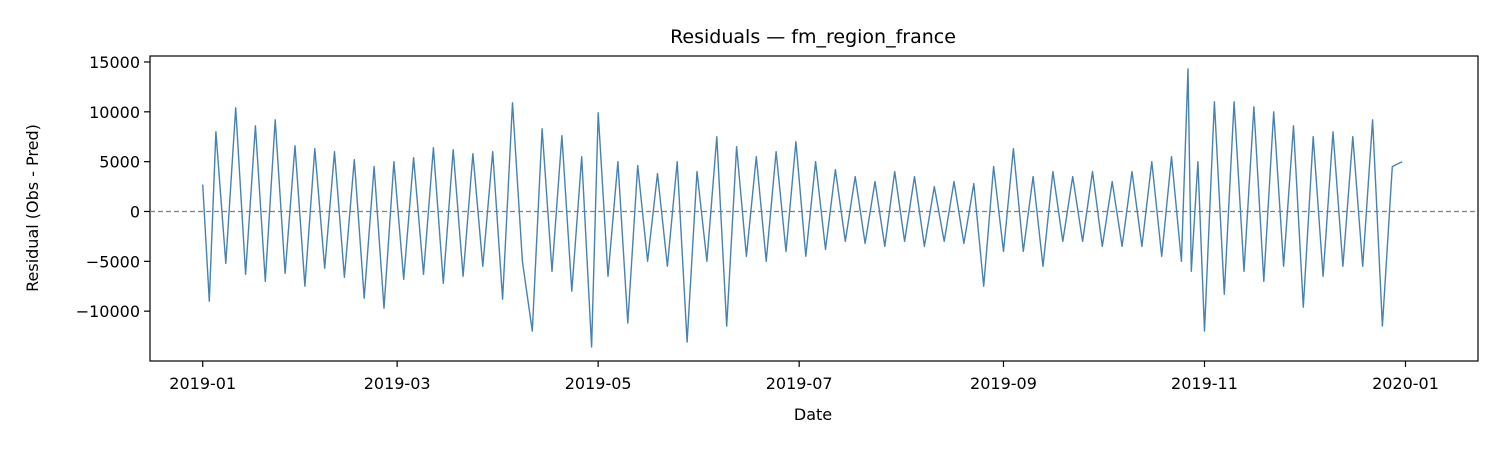 The width and height of the screenshot is (1500, 450). What do you see at coordinates (113, 261) in the screenshot?
I see `y-tick-label: −5000` at bounding box center [113, 261].